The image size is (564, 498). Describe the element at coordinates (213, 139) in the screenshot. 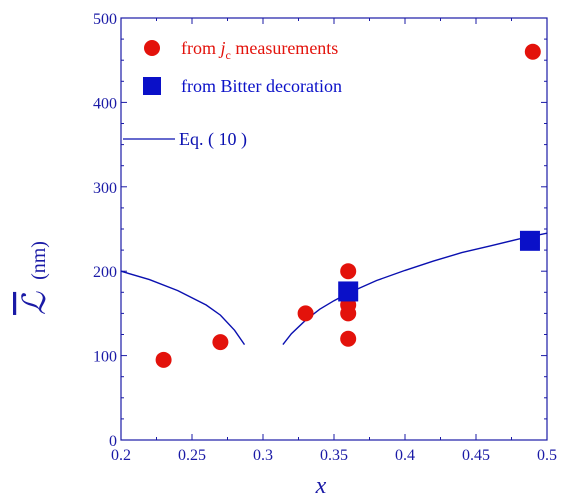

I see `legend-eq-label: Eq. ( 10 )` at that location.